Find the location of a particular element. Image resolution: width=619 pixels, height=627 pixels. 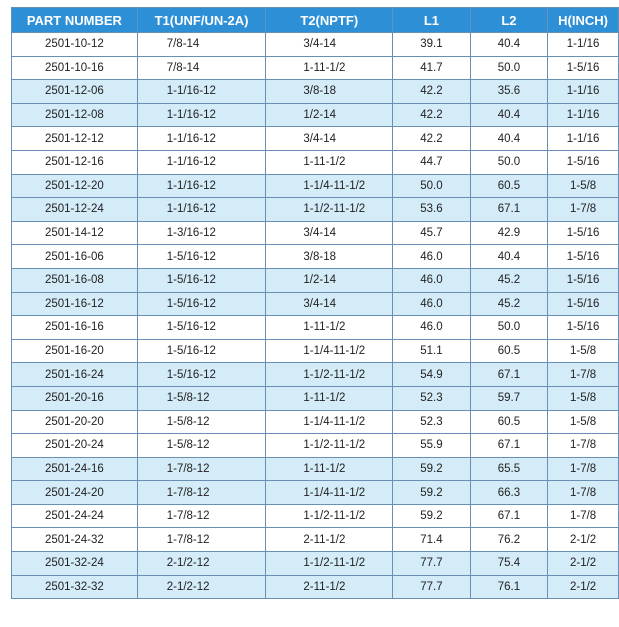

h-inch-cell: 1-5/16 is located at coordinates (583, 162).